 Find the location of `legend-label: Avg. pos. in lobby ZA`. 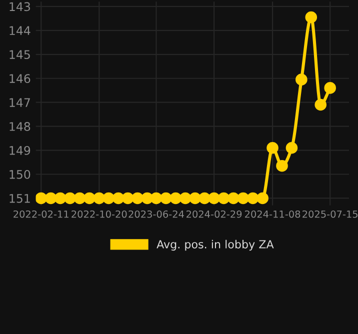

legend-label: Avg. pos. in lobby ZA is located at coordinates (215, 245).